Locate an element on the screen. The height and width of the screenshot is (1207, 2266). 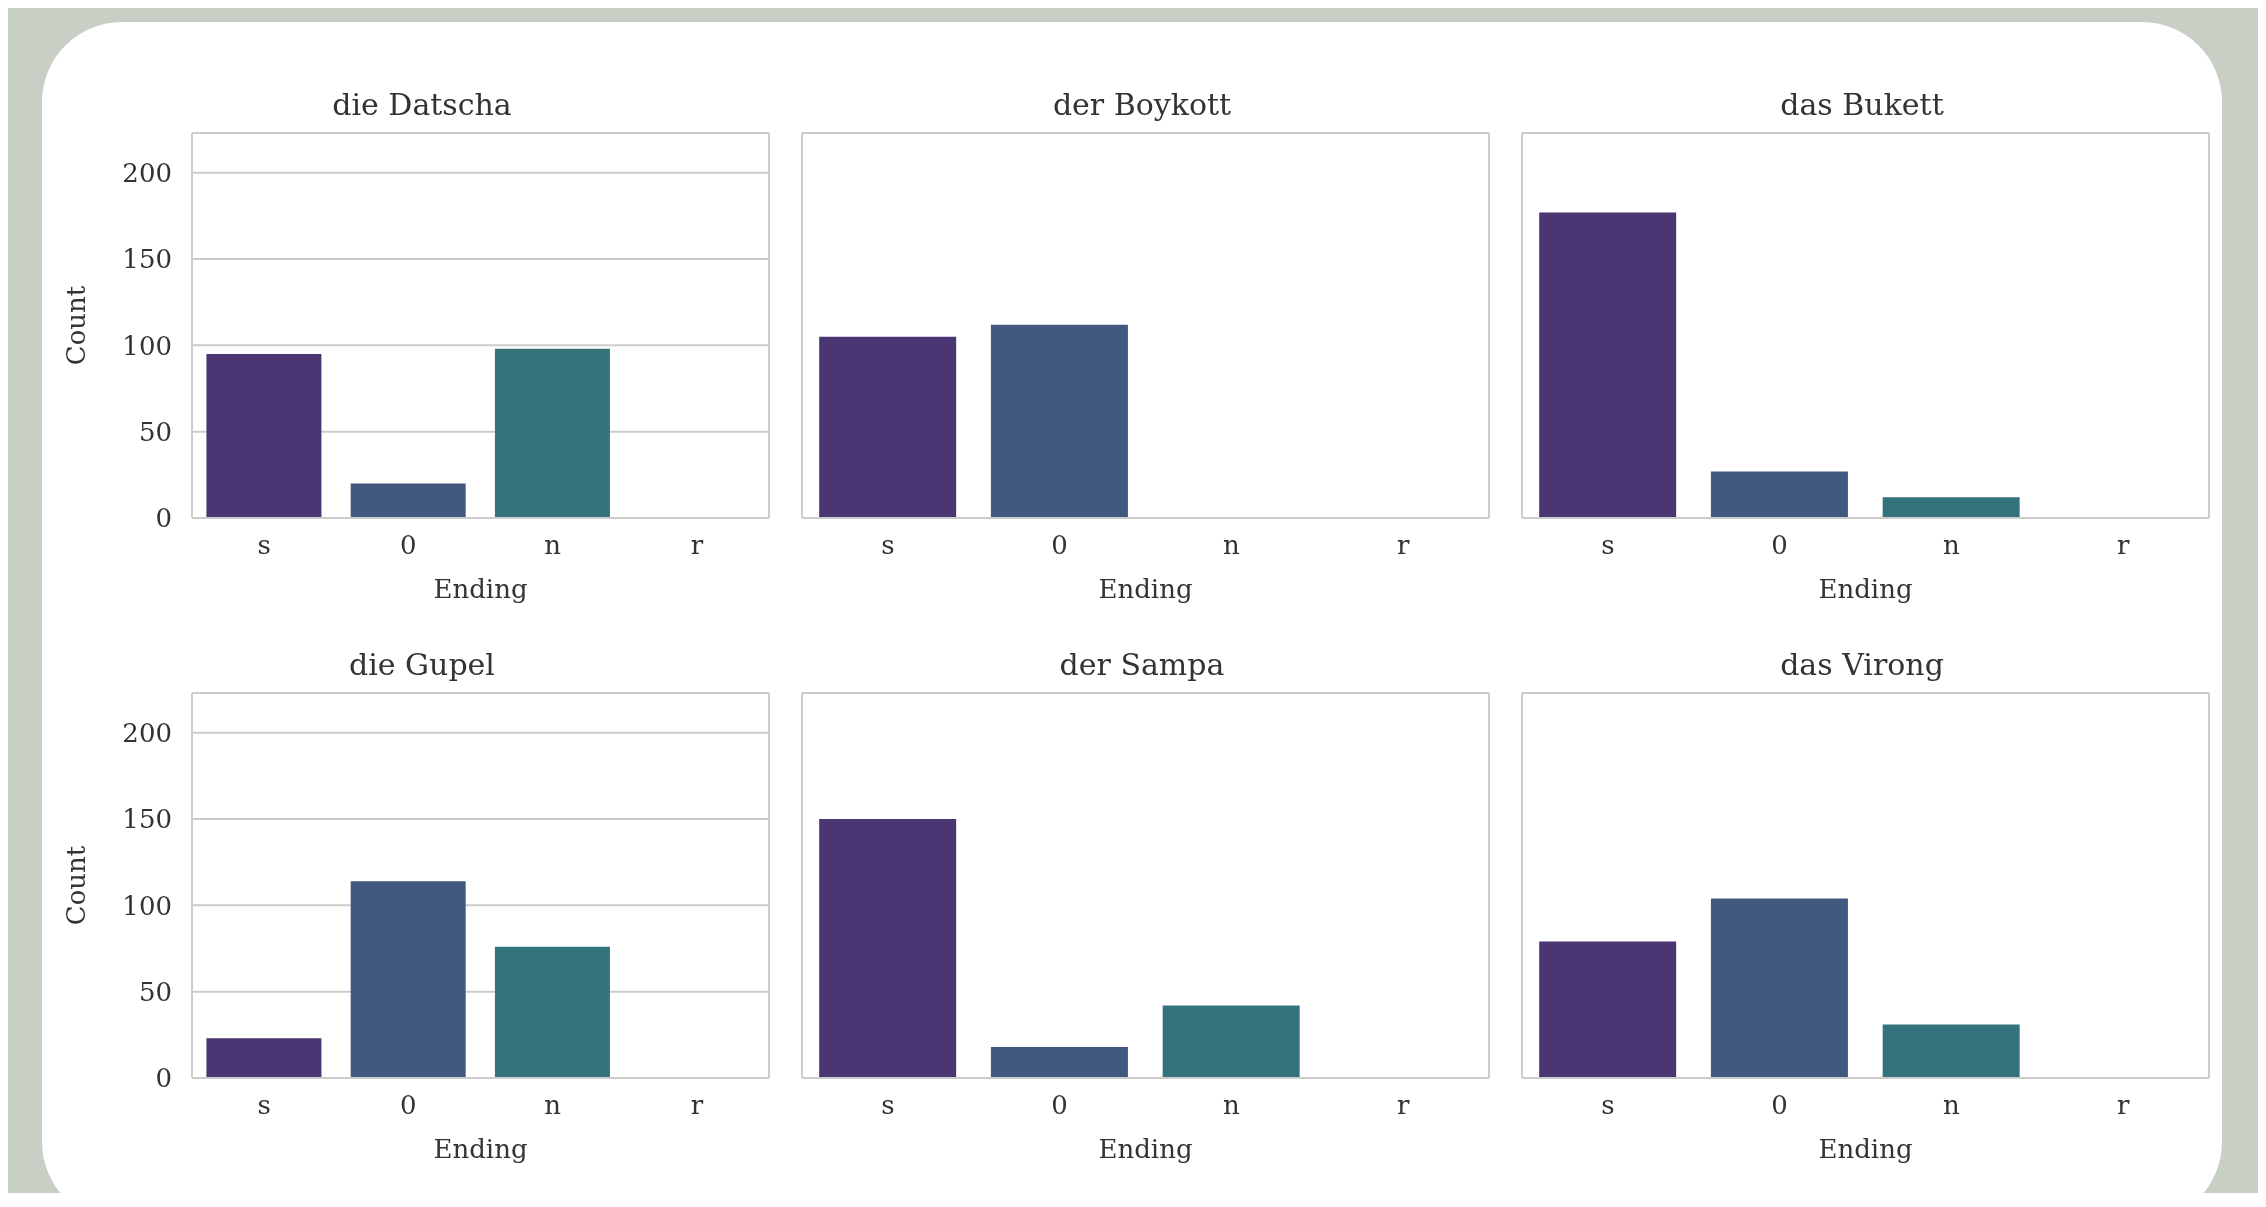
chart-title: die Gupel is located at coordinates (422, 665).